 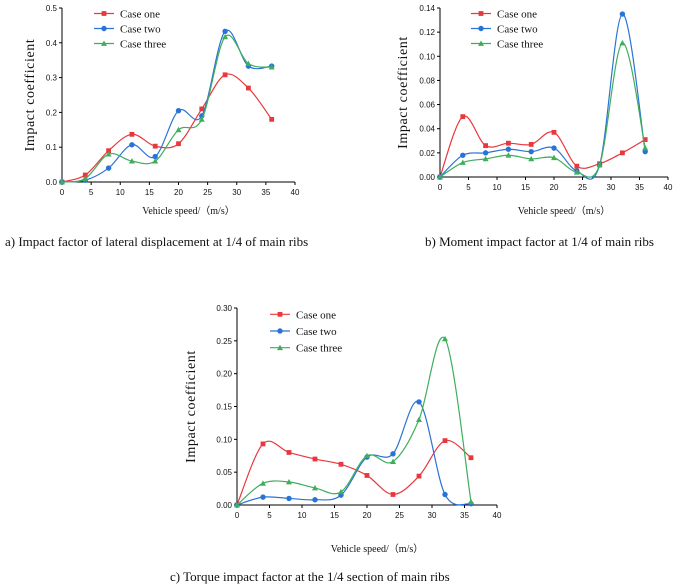 What do you see at coordinates (52, 147) in the screenshot?
I see `y-tick-label: 0.1` at bounding box center [52, 147].